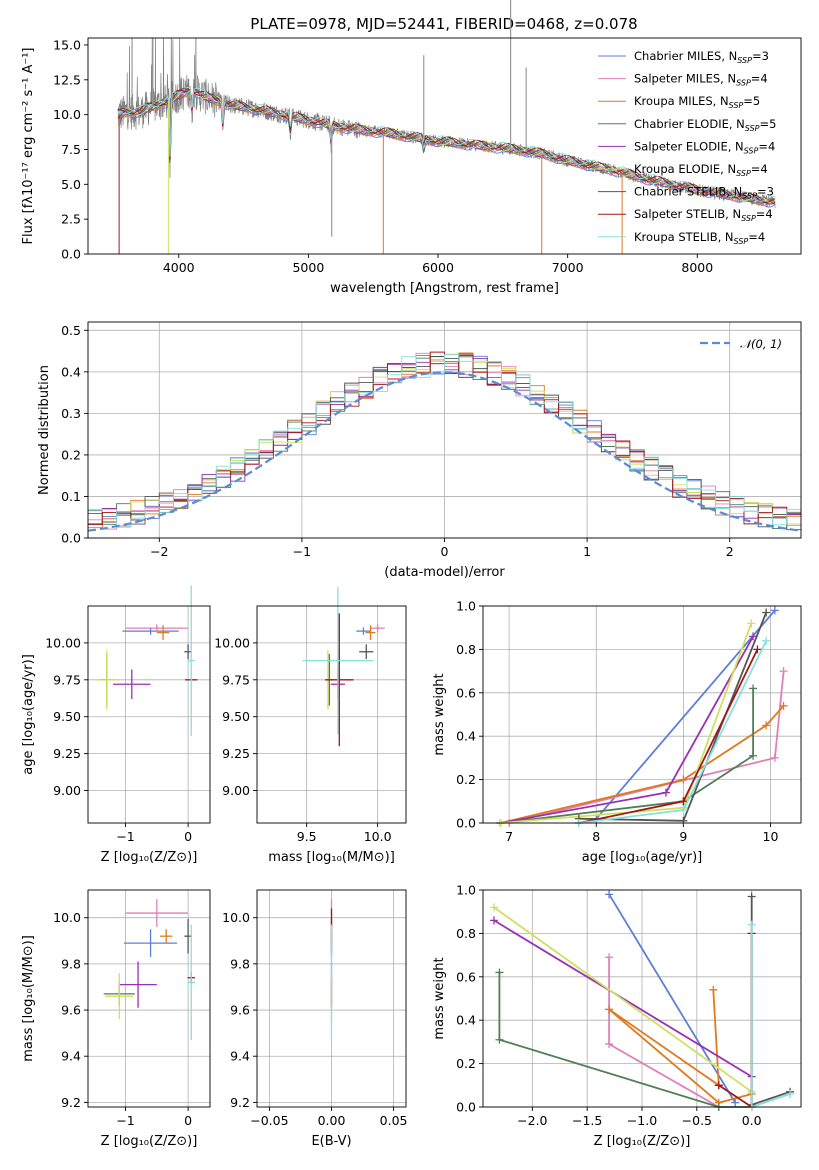 The image size is (819, 1170). What do you see at coordinates (587, 551) in the screenshot?
I see `x-tick-label: 1` at bounding box center [587, 551].